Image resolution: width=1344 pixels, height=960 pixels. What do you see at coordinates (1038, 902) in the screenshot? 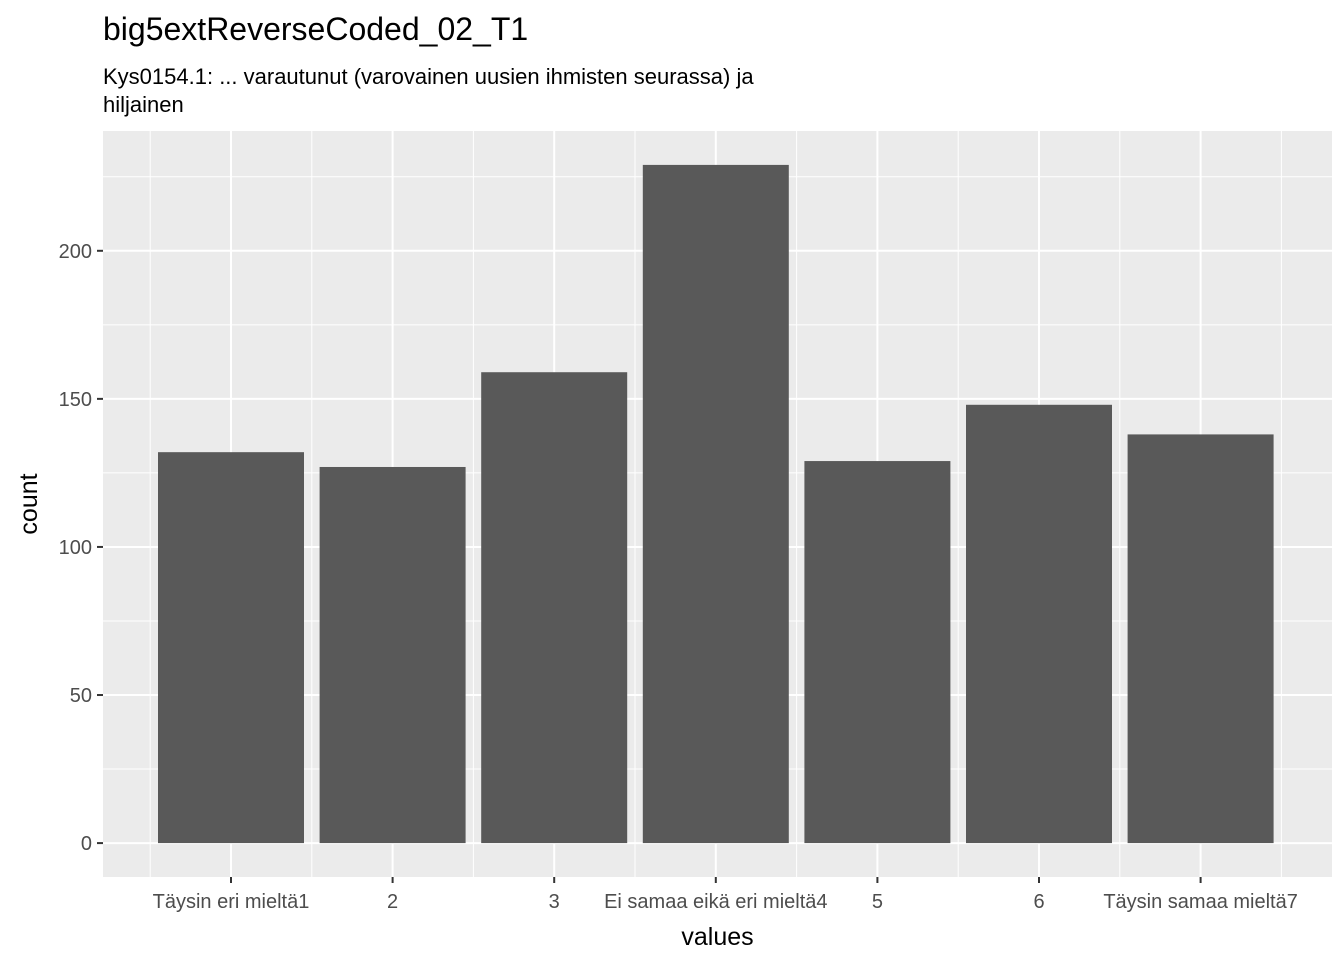
I see `x-tick-label: 6` at bounding box center [1038, 902].